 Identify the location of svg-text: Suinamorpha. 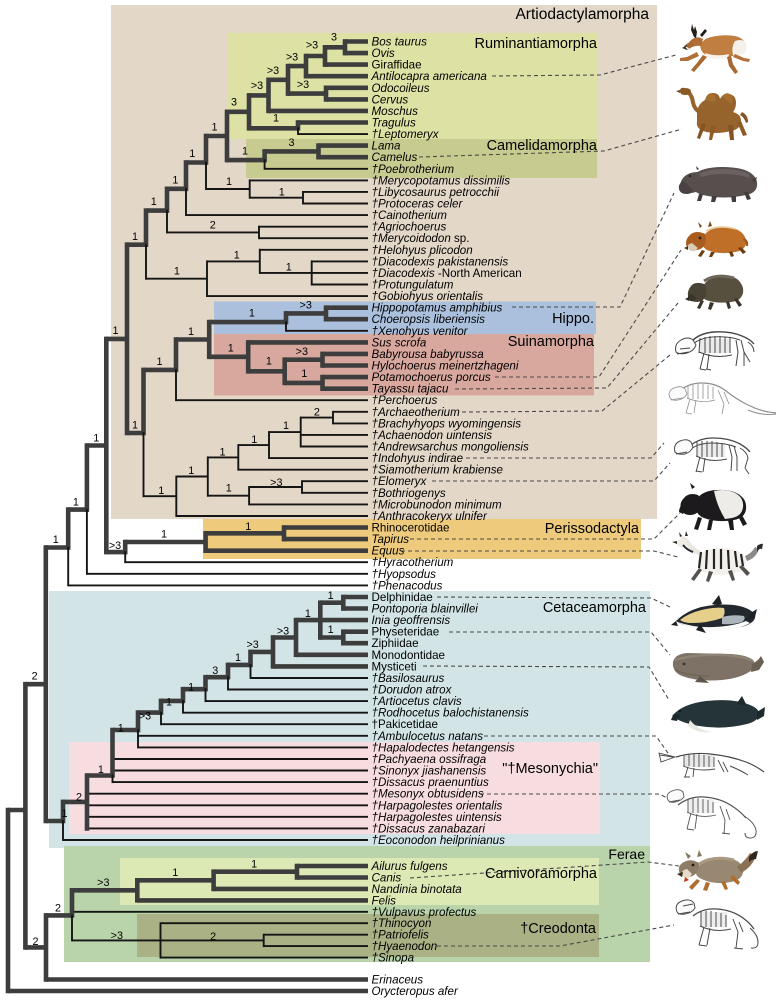
(551, 342).